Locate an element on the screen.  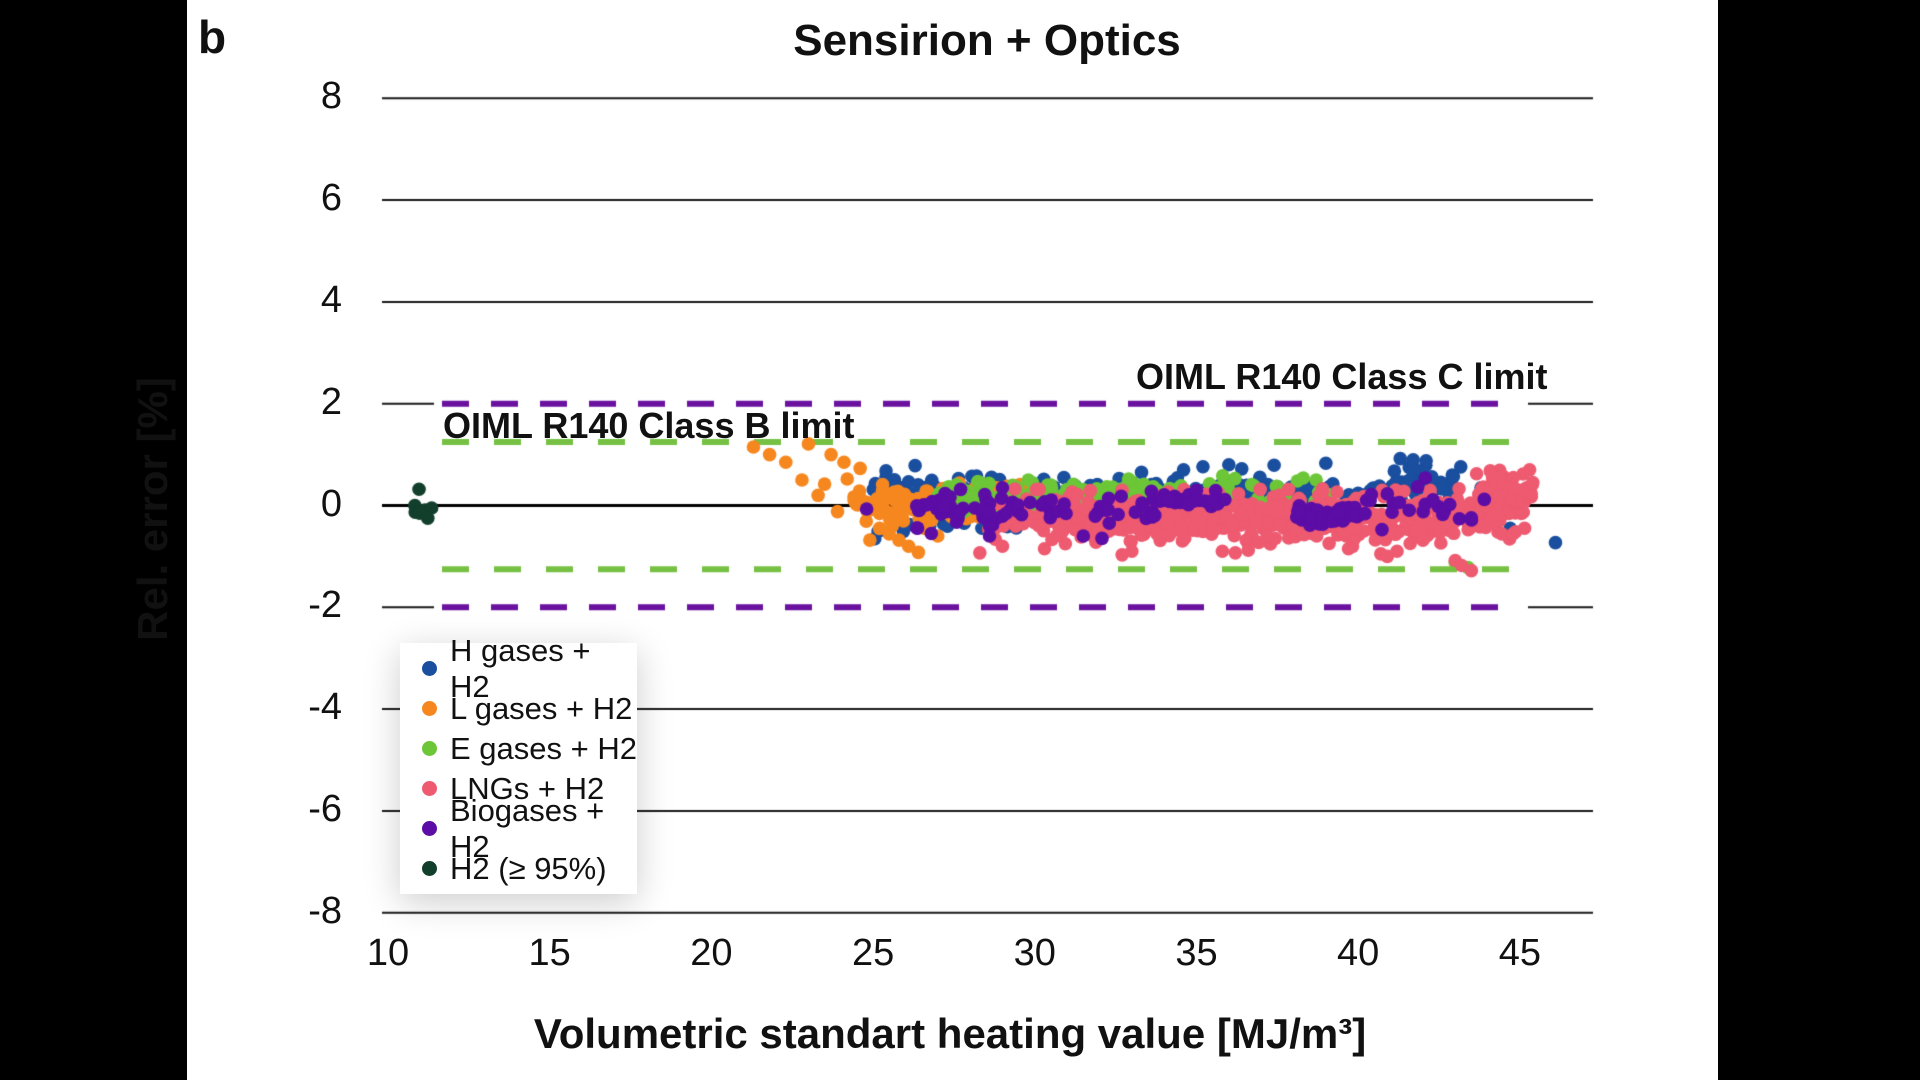
x-tick-label: 40 is located at coordinates (1358, 953).